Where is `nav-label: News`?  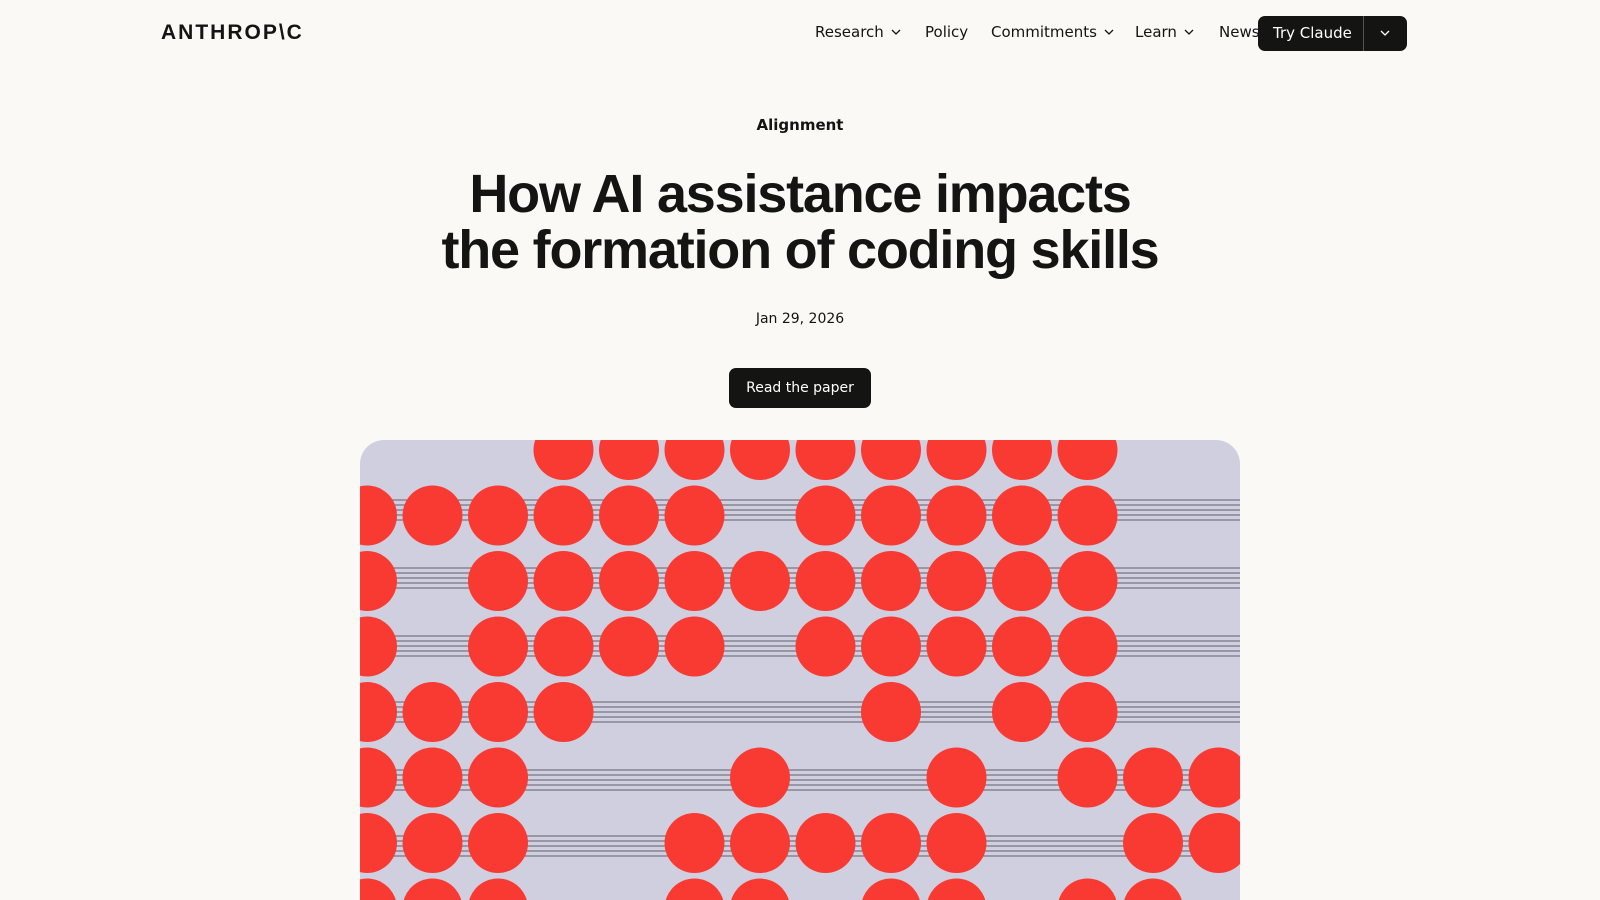
nav-label: News is located at coordinates (1239, 32).